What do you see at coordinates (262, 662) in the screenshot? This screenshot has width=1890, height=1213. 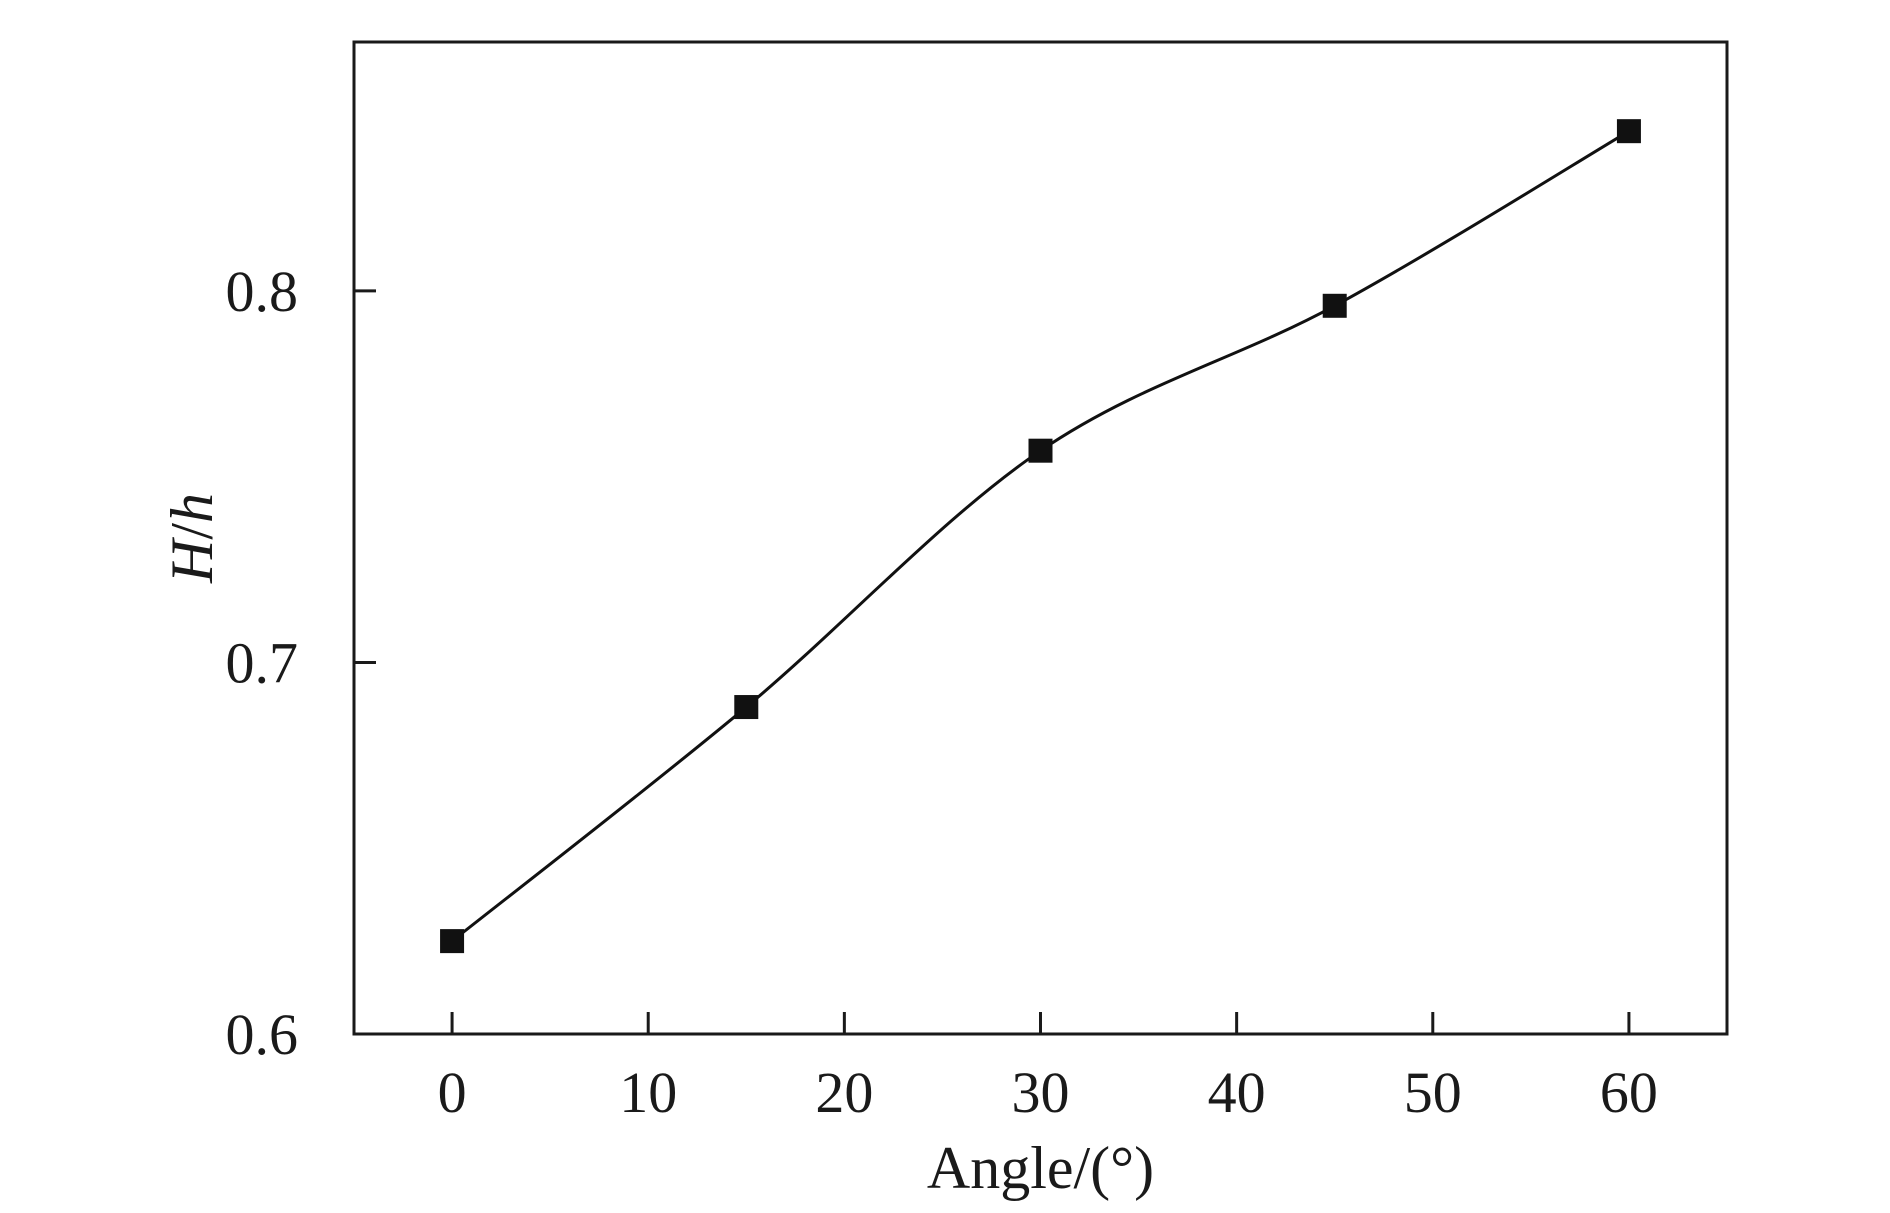 I see `y-tick-label: 0.7` at bounding box center [262, 662].